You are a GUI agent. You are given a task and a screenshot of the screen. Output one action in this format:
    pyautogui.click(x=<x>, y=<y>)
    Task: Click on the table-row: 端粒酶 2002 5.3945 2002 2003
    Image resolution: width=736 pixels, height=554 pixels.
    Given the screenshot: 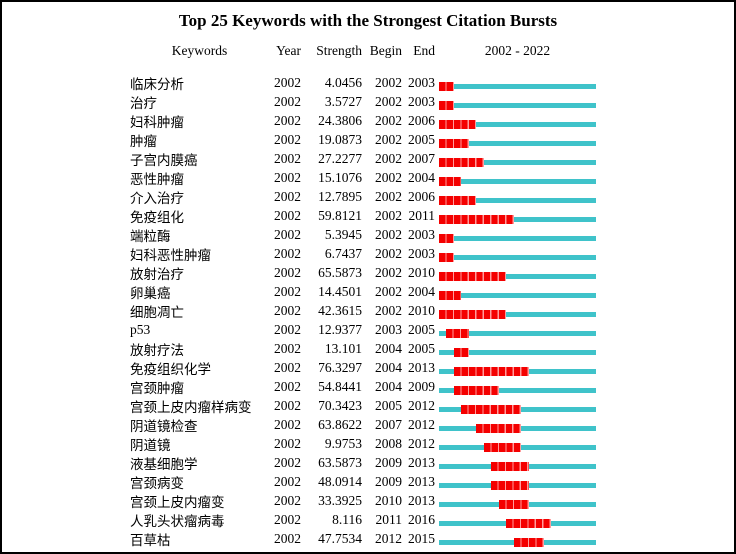 What is the action you would take?
    pyautogui.click(x=368, y=234)
    